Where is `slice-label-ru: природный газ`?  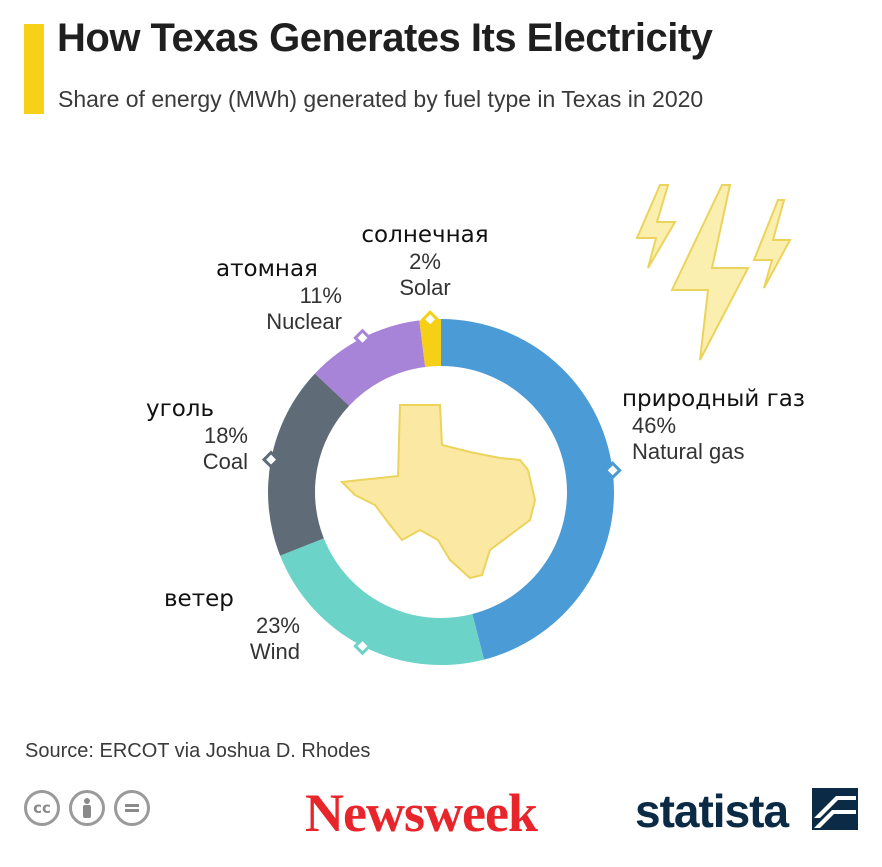
slice-label-ru: природный газ is located at coordinates (714, 399).